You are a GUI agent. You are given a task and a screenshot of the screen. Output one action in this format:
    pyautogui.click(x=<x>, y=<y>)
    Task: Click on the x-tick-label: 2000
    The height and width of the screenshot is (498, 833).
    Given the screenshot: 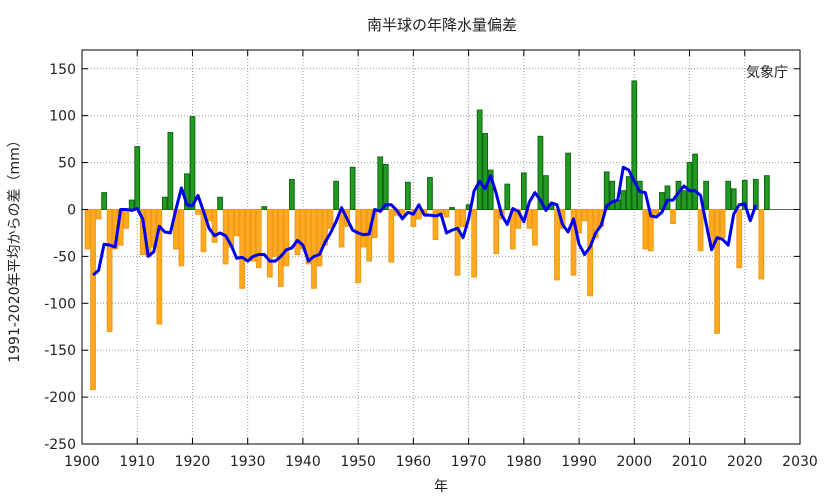 What is the action you would take?
    pyautogui.click(x=634, y=462)
    